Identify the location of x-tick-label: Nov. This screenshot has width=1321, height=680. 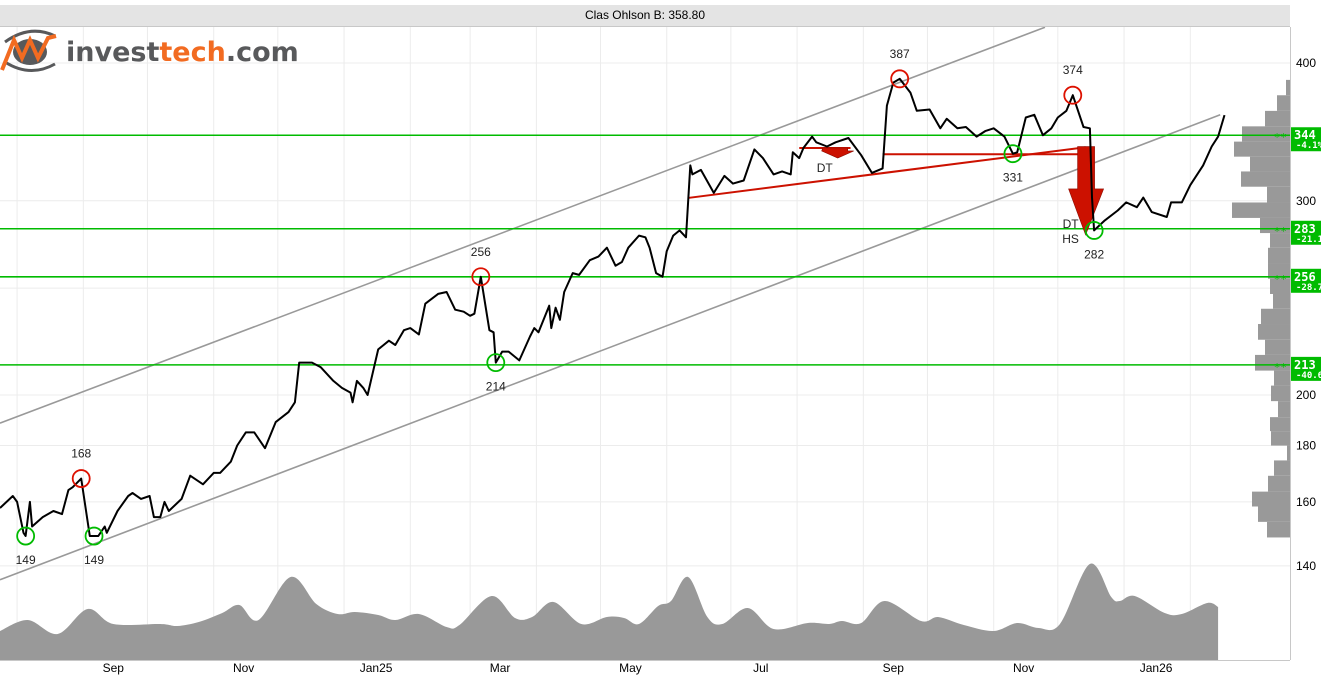
(1023, 668).